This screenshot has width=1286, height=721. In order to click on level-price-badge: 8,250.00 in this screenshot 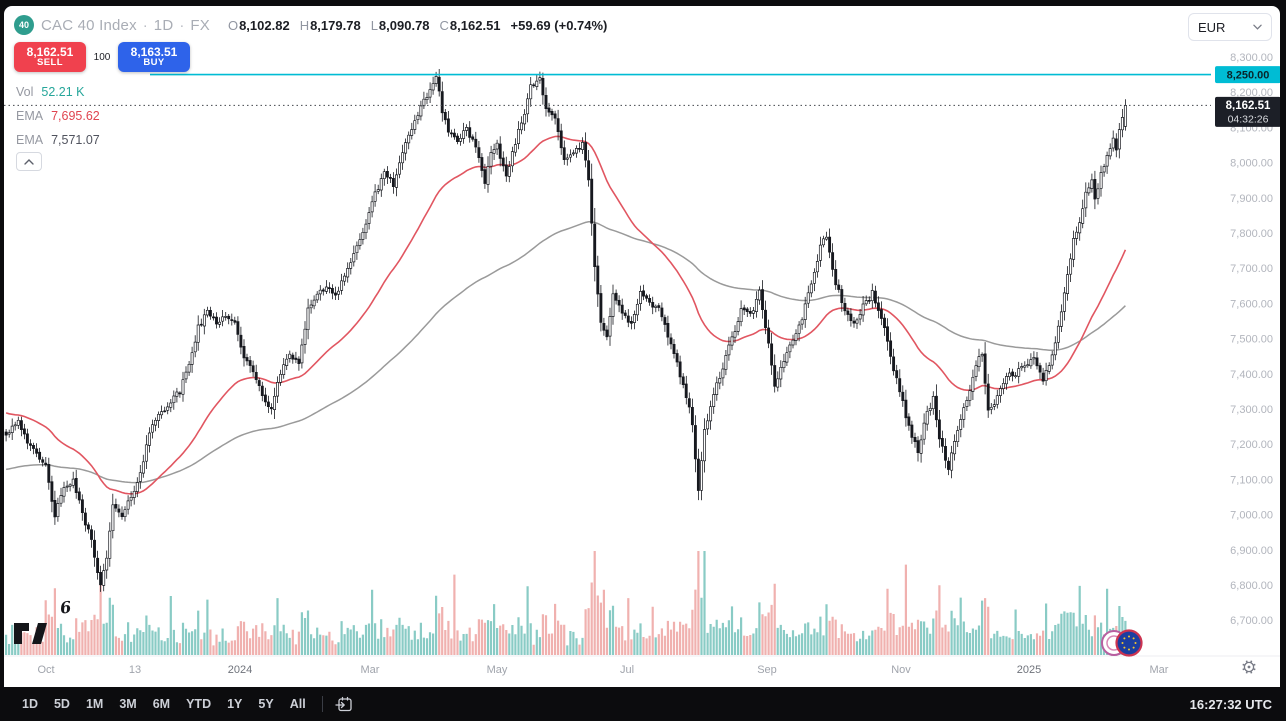, I will do `click(1247, 75)`.